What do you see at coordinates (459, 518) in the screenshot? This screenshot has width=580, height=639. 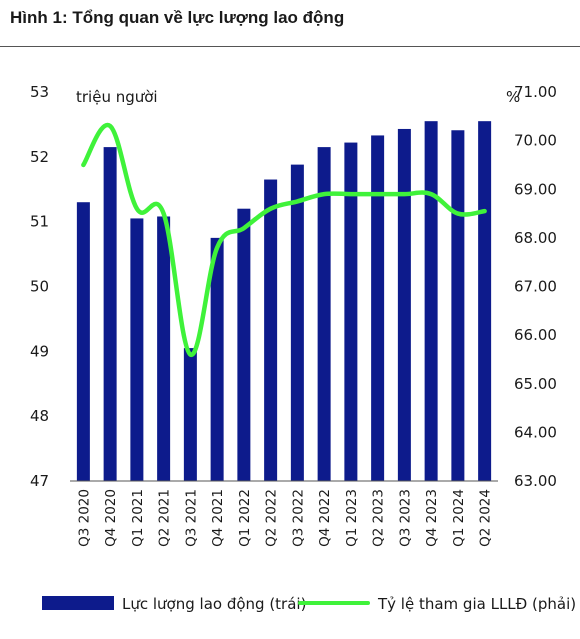 I see `x-tick-label: Q1 2024` at bounding box center [459, 518].